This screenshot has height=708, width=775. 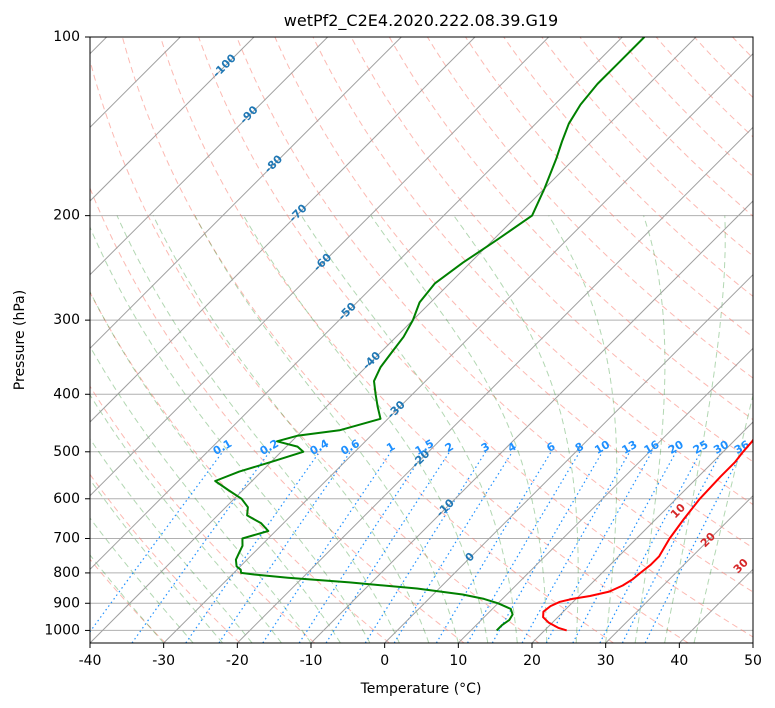 I want to click on chart-title: wetPf2_C2E4.2020.222.08.39.G19, so click(x=421, y=21).